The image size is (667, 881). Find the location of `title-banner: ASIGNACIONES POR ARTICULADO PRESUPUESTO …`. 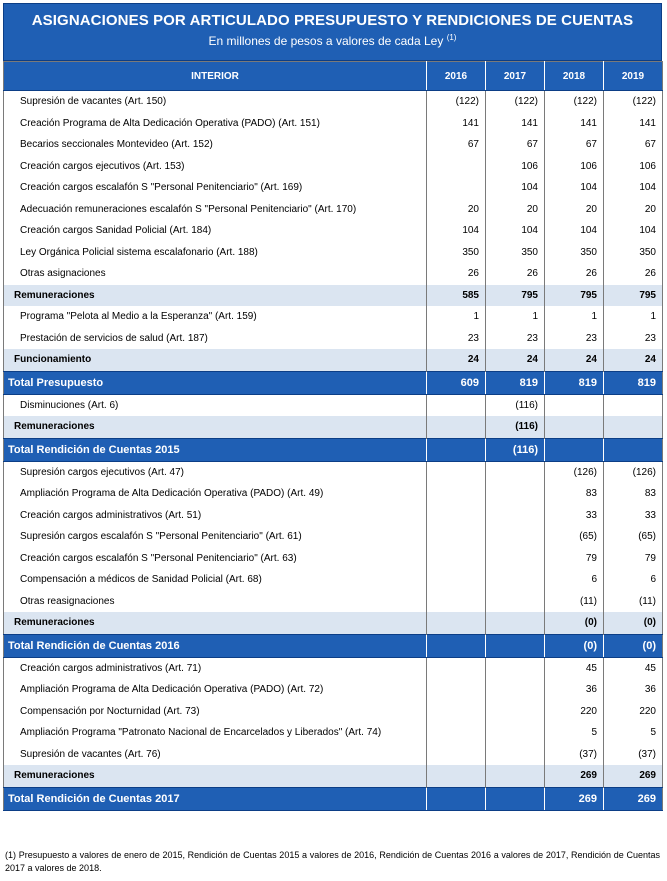

title-banner: ASIGNACIONES POR ARTICULADO PRESUPUESTO … is located at coordinates (332, 32).